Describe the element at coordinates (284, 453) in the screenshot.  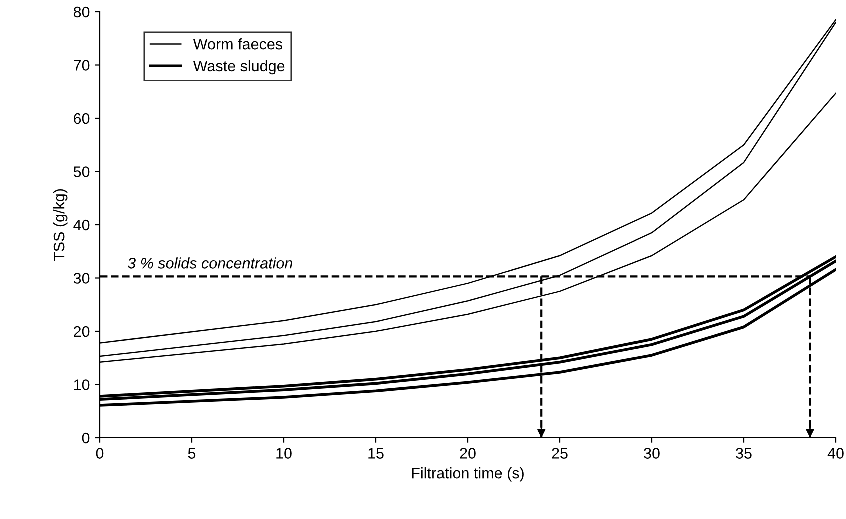
I see `x-tick-label: 10` at that location.